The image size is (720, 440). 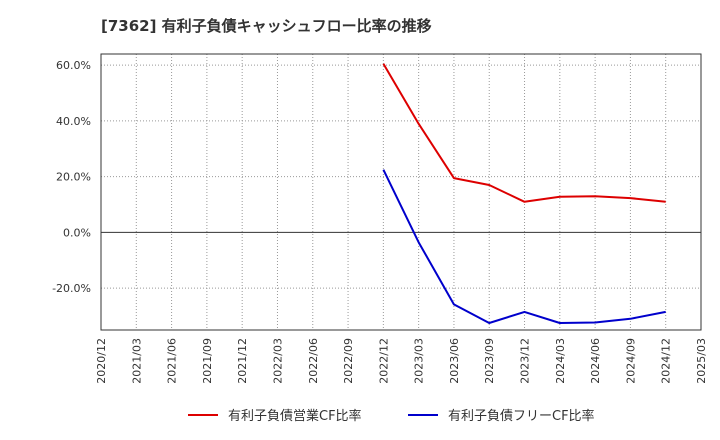 I want to click on x-tick-label: 2023/12, so click(x=525, y=361).